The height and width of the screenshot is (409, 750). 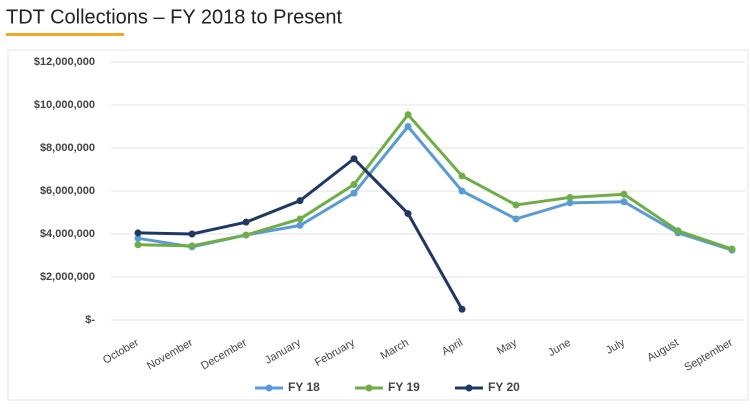 I want to click on y-tick-label: $8,000,000, so click(x=67, y=148).